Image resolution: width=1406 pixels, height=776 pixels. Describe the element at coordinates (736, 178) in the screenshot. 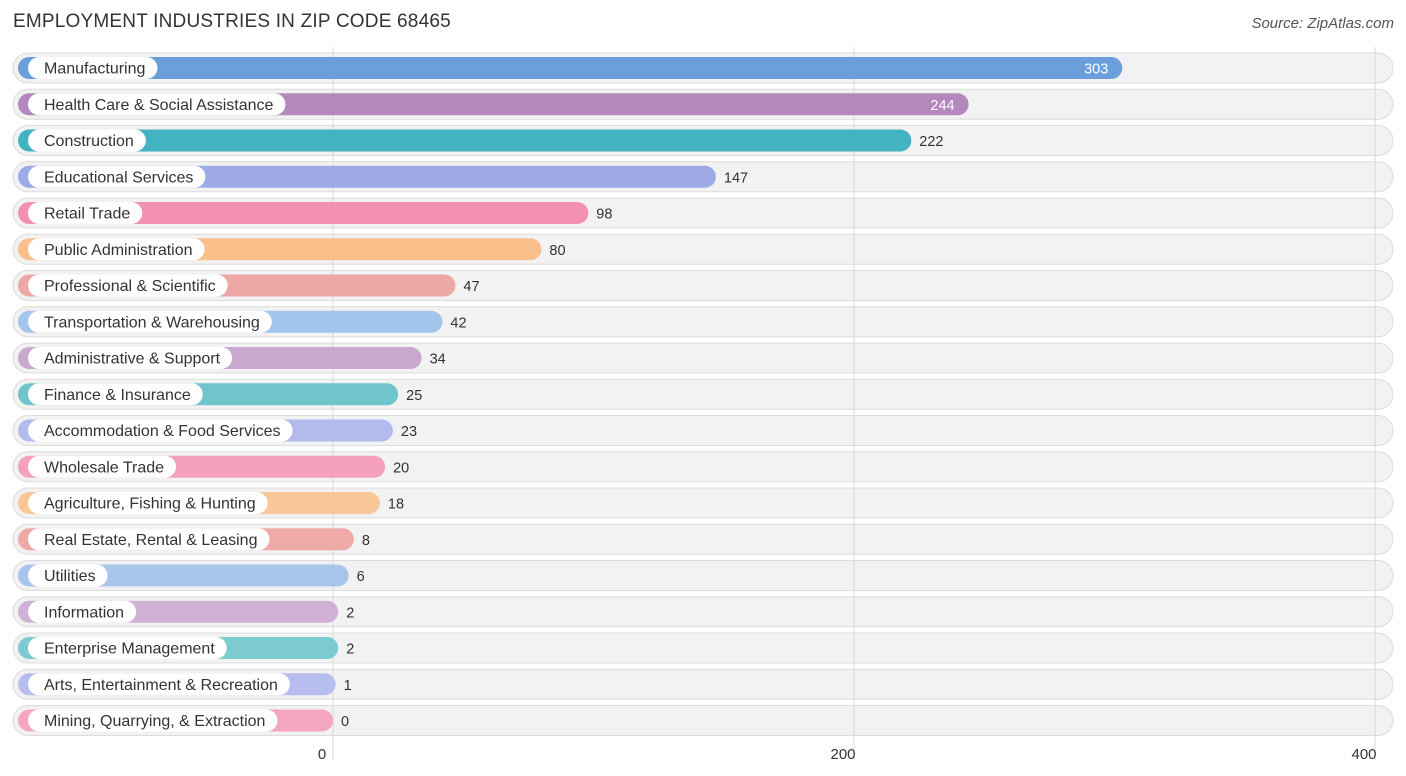

I see `value-label: 147` at that location.